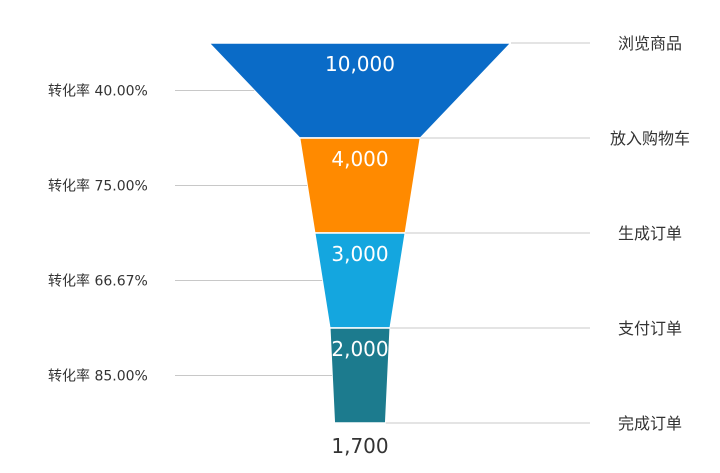 This screenshot has width=720, height=473. I want to click on stage-value-label: 1,700, so click(359, 446).